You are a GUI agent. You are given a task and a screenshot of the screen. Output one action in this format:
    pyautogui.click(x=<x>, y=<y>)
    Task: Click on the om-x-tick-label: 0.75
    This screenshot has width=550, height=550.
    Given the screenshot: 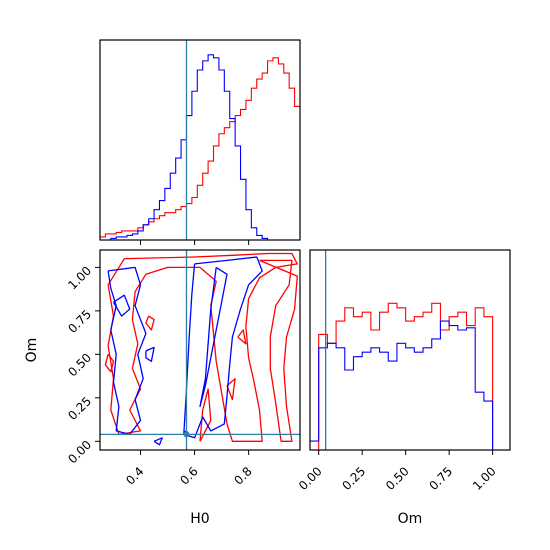 What is the action you would take?
    pyautogui.click(x=440, y=478)
    